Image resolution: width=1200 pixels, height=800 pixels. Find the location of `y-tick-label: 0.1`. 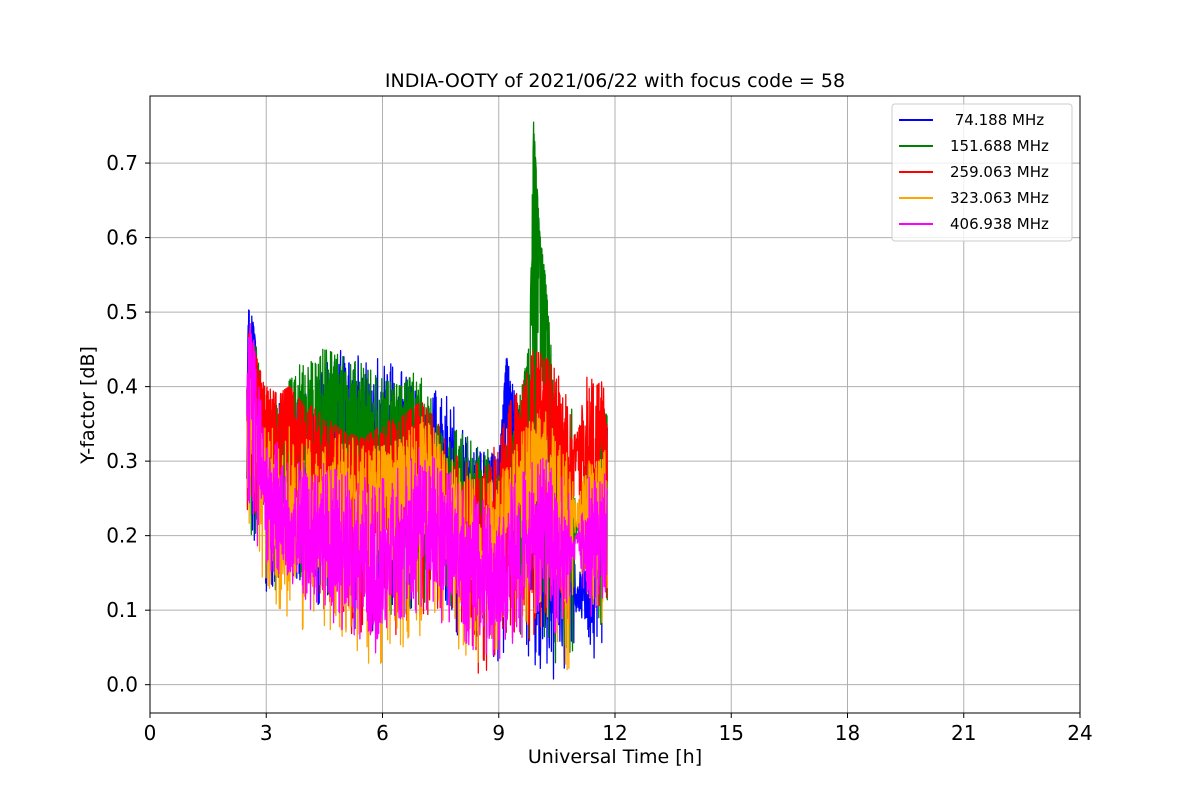

y-tick-label: 0.1 is located at coordinates (122, 610).